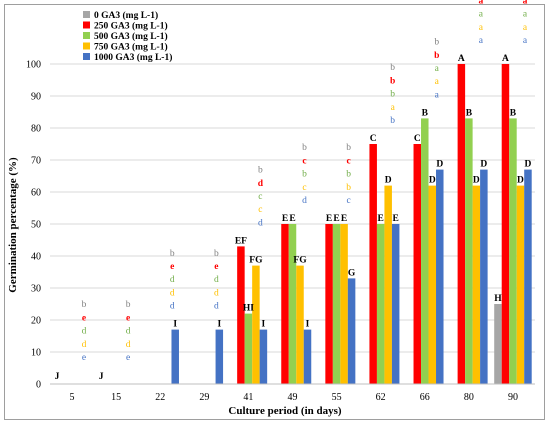 The height and width of the screenshot is (425, 550). Describe the element at coordinates (131, 36) in the screenshot. I see `legend-label: 500 GA3 (mg L-1)` at that location.